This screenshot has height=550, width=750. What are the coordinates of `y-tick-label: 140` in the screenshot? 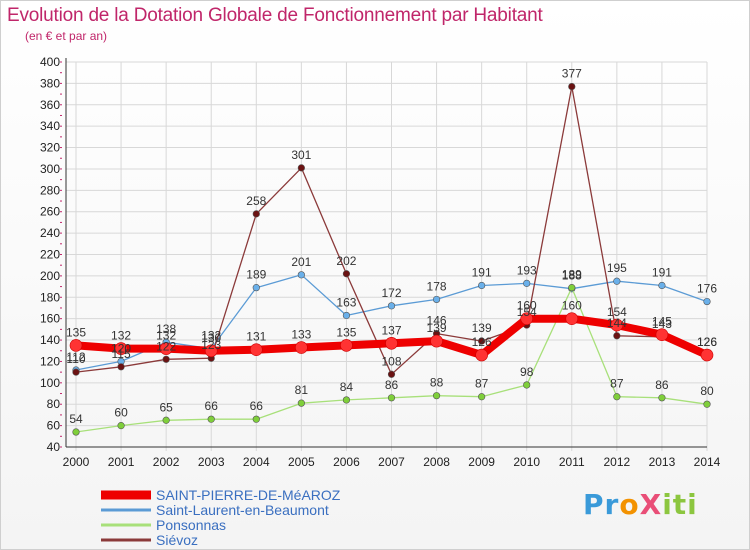 It's located at (50, 340).